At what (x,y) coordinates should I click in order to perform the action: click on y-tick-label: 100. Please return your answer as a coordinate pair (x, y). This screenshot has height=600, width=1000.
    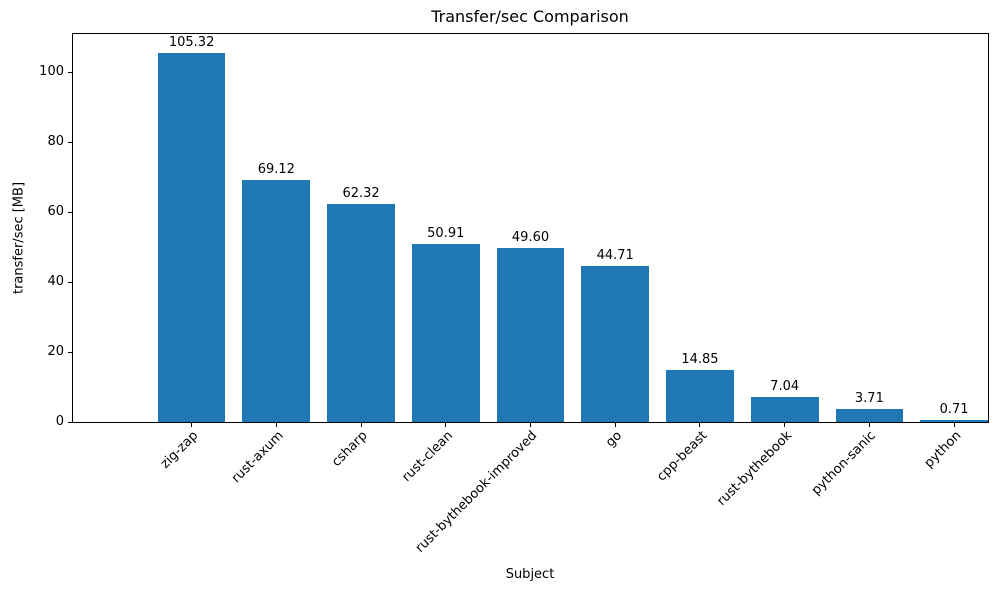
    Looking at the image, I should click on (51, 71).